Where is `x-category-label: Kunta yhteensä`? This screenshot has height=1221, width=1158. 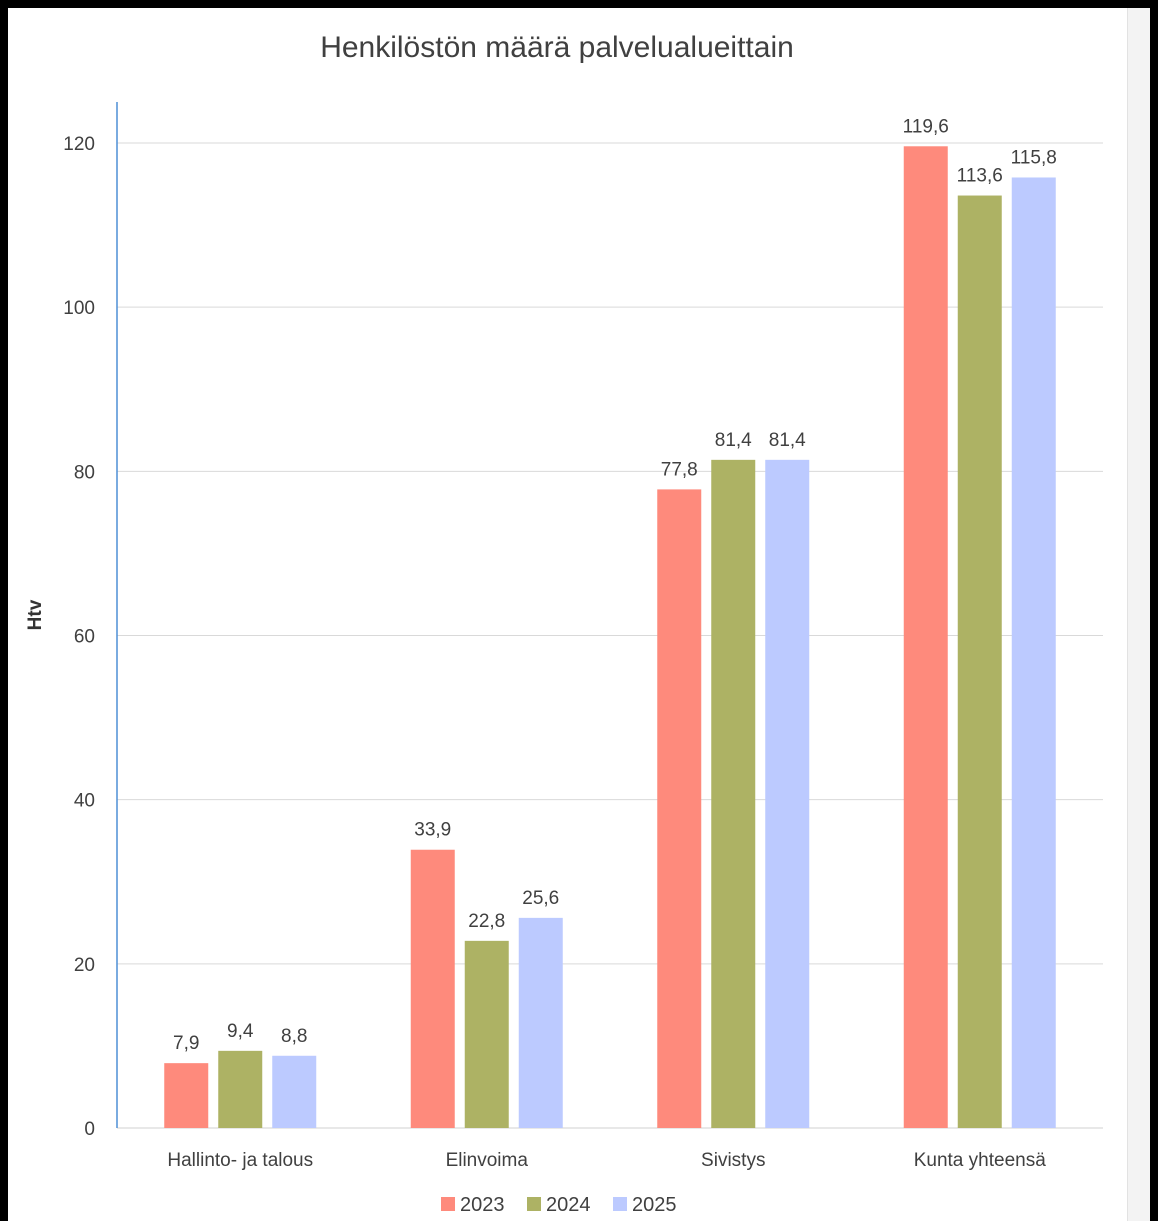 x-category-label: Kunta yhteensä is located at coordinates (980, 1160).